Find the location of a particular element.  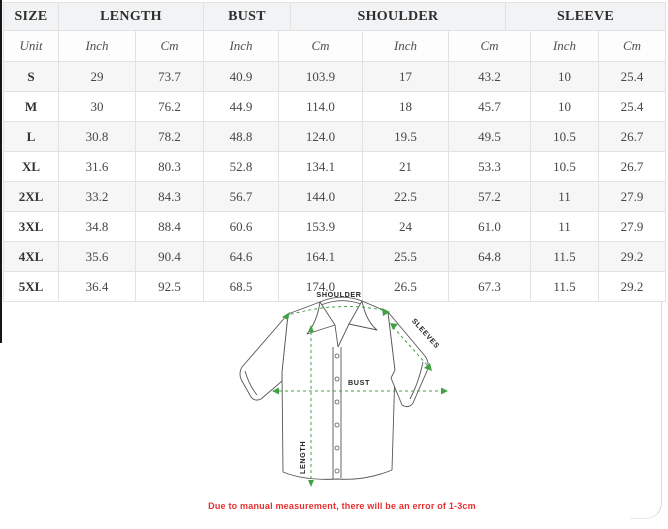

measurement-value-cell: 80.3 is located at coordinates (169, 166).